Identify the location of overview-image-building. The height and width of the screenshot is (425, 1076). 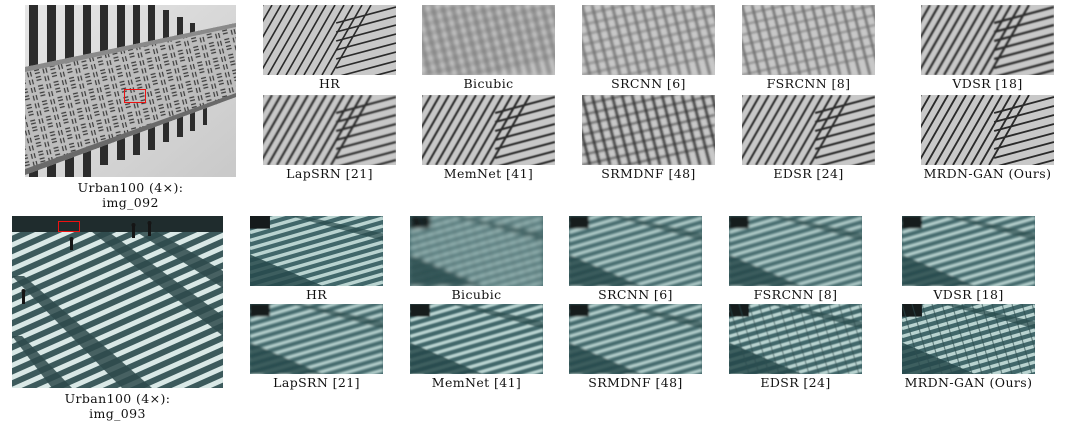
(130, 91).